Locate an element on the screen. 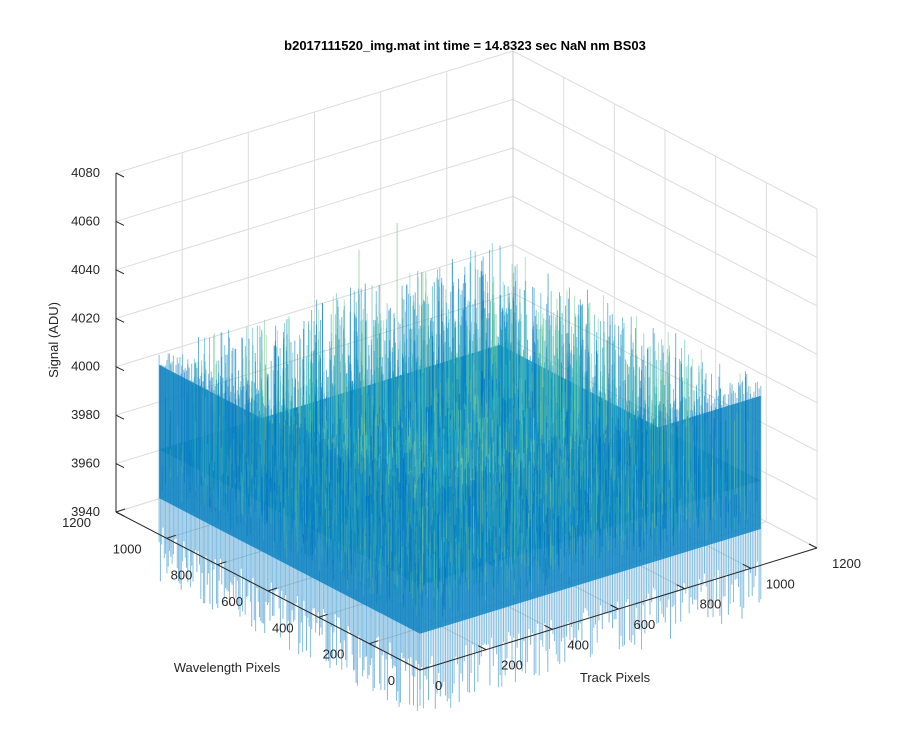 This screenshot has width=900, height=750. y-tick-label: 400 is located at coordinates (283, 627).